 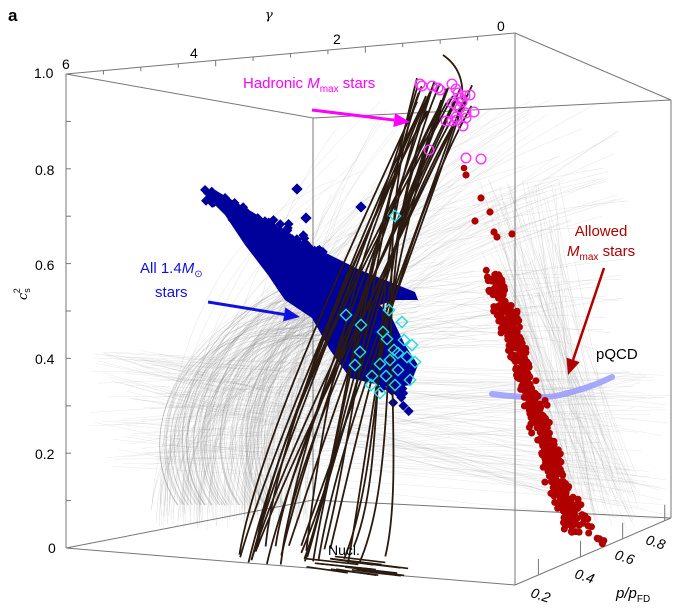 I want to click on gamma-tick-2: 2, so click(x=337, y=39).